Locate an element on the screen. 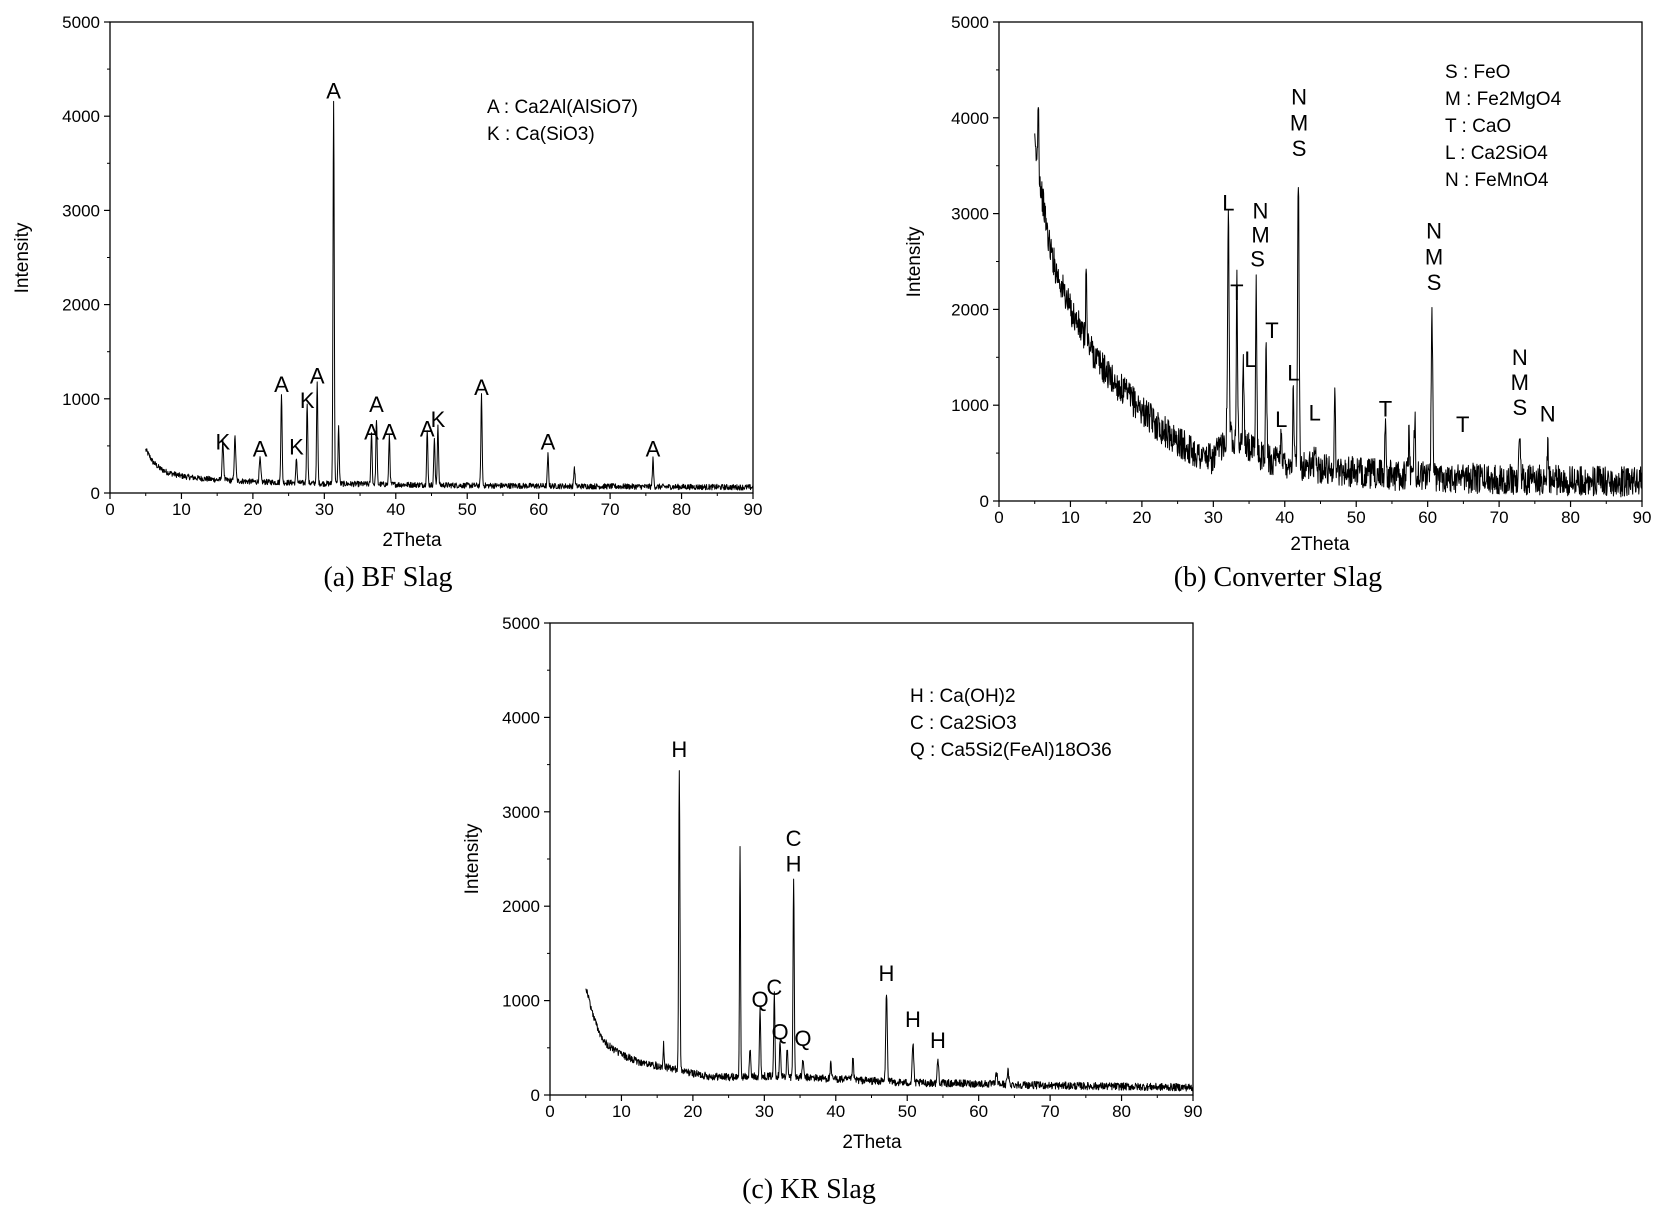 The image size is (1657, 1212). x-tick-label: 40 is located at coordinates (1284, 517).